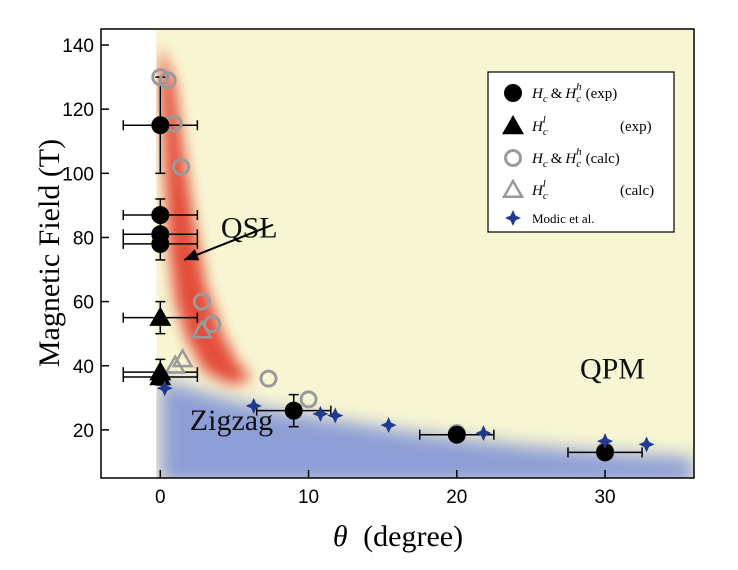 The image size is (738, 570). Describe the element at coordinates (513, 158) in the screenshot. I see `legend-marker-circle-open` at that location.